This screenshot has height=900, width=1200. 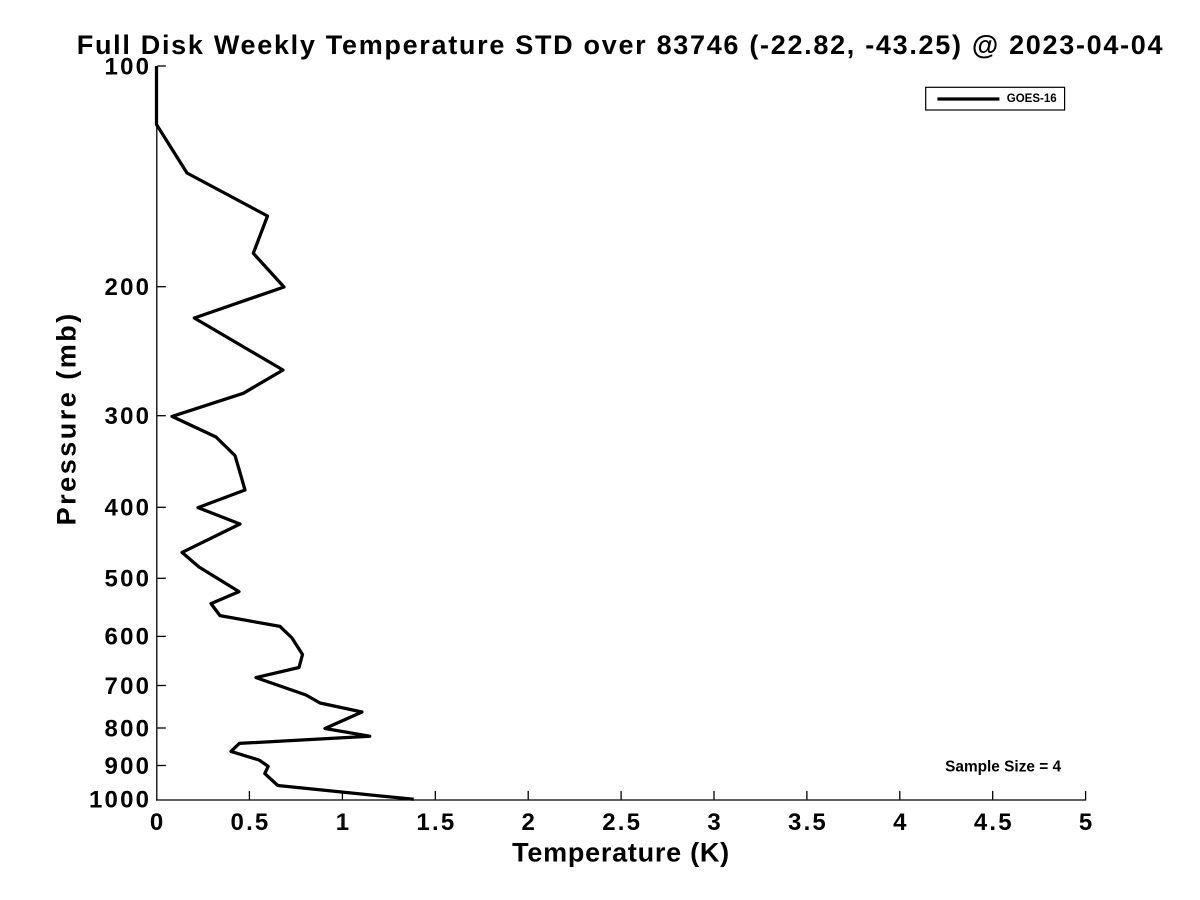 What do you see at coordinates (67, 418) in the screenshot?
I see `svg-text: Pressure (mb)` at bounding box center [67, 418].